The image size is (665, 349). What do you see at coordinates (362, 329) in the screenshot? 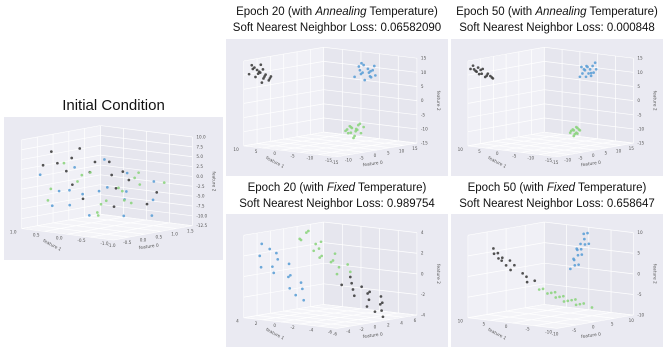
I see `tick-label: -2` at bounding box center [362, 329].